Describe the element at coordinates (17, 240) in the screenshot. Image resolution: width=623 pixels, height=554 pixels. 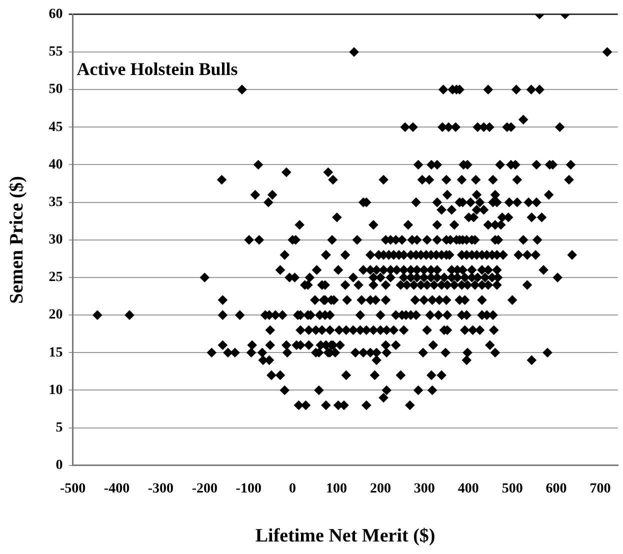
I see `y-axis-title: Semen Price ($)` at that location.